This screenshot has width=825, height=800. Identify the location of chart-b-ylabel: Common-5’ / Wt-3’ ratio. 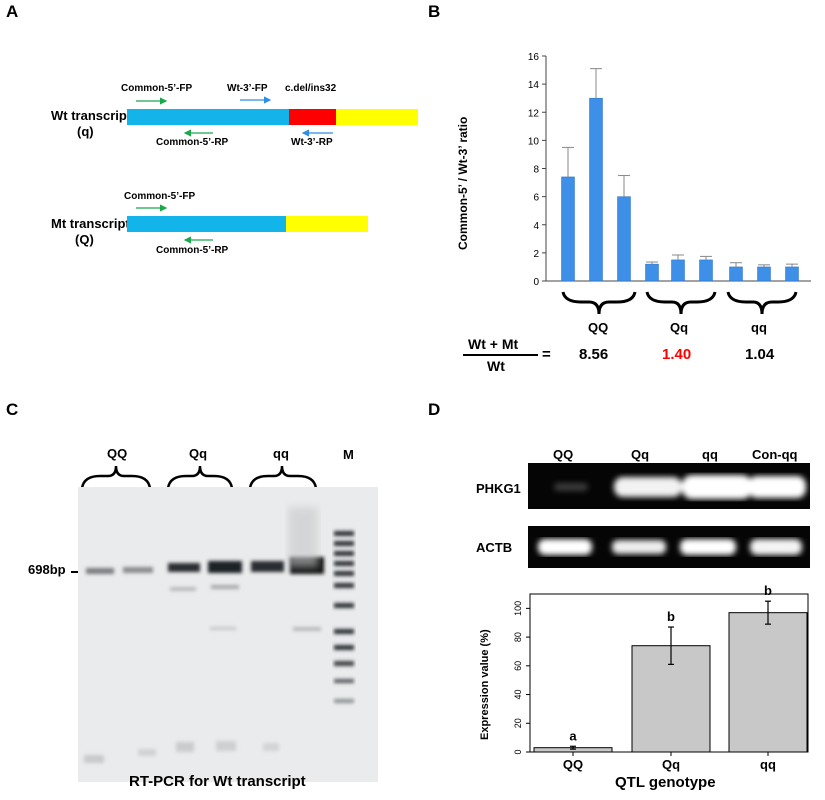
(463, 183).